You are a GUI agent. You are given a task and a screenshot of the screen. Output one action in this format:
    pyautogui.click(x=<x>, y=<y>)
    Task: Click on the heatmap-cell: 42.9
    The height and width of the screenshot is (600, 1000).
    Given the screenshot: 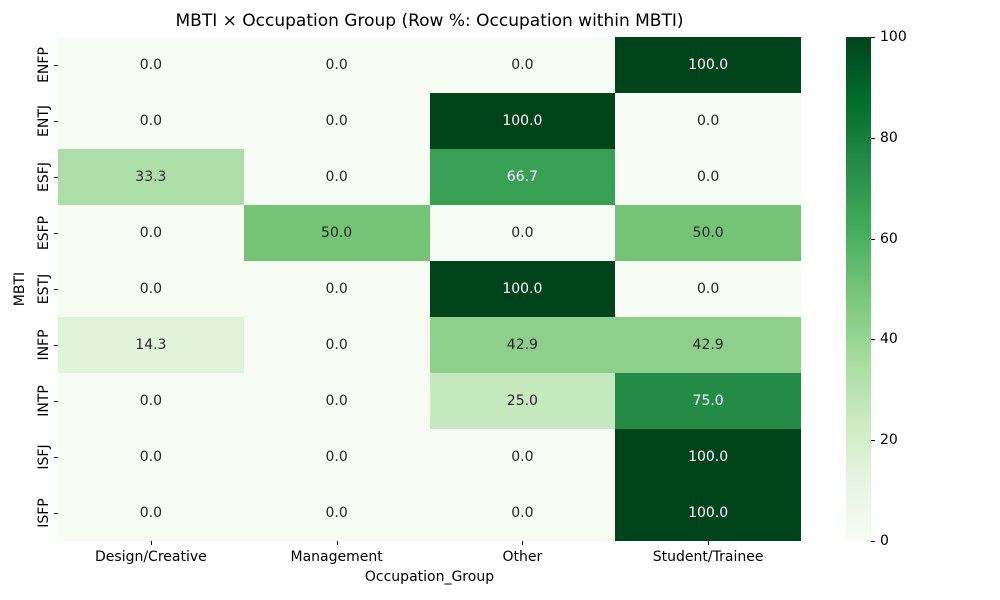 What is the action you would take?
    pyautogui.click(x=708, y=345)
    